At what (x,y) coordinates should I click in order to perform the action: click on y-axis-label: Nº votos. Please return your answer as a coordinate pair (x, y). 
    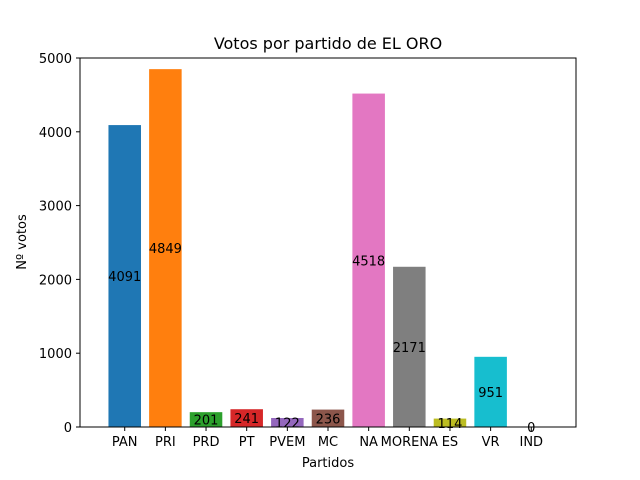
    Looking at the image, I should click on (22, 242).